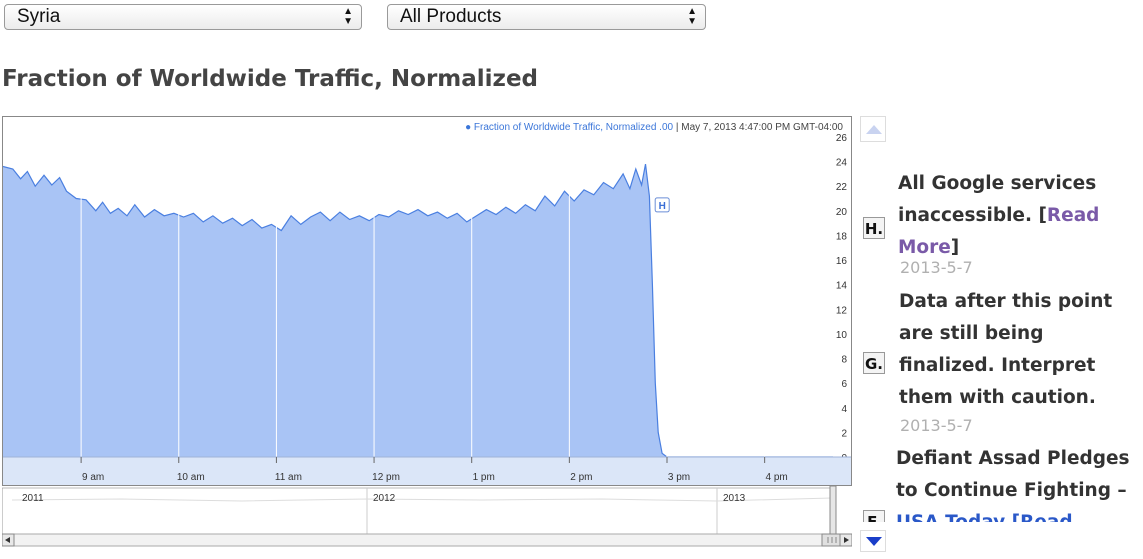 Image resolution: width=1143 pixels, height=559 pixels. What do you see at coordinates (842, 236) in the screenshot?
I see `y-tick-label: 18` at bounding box center [842, 236].